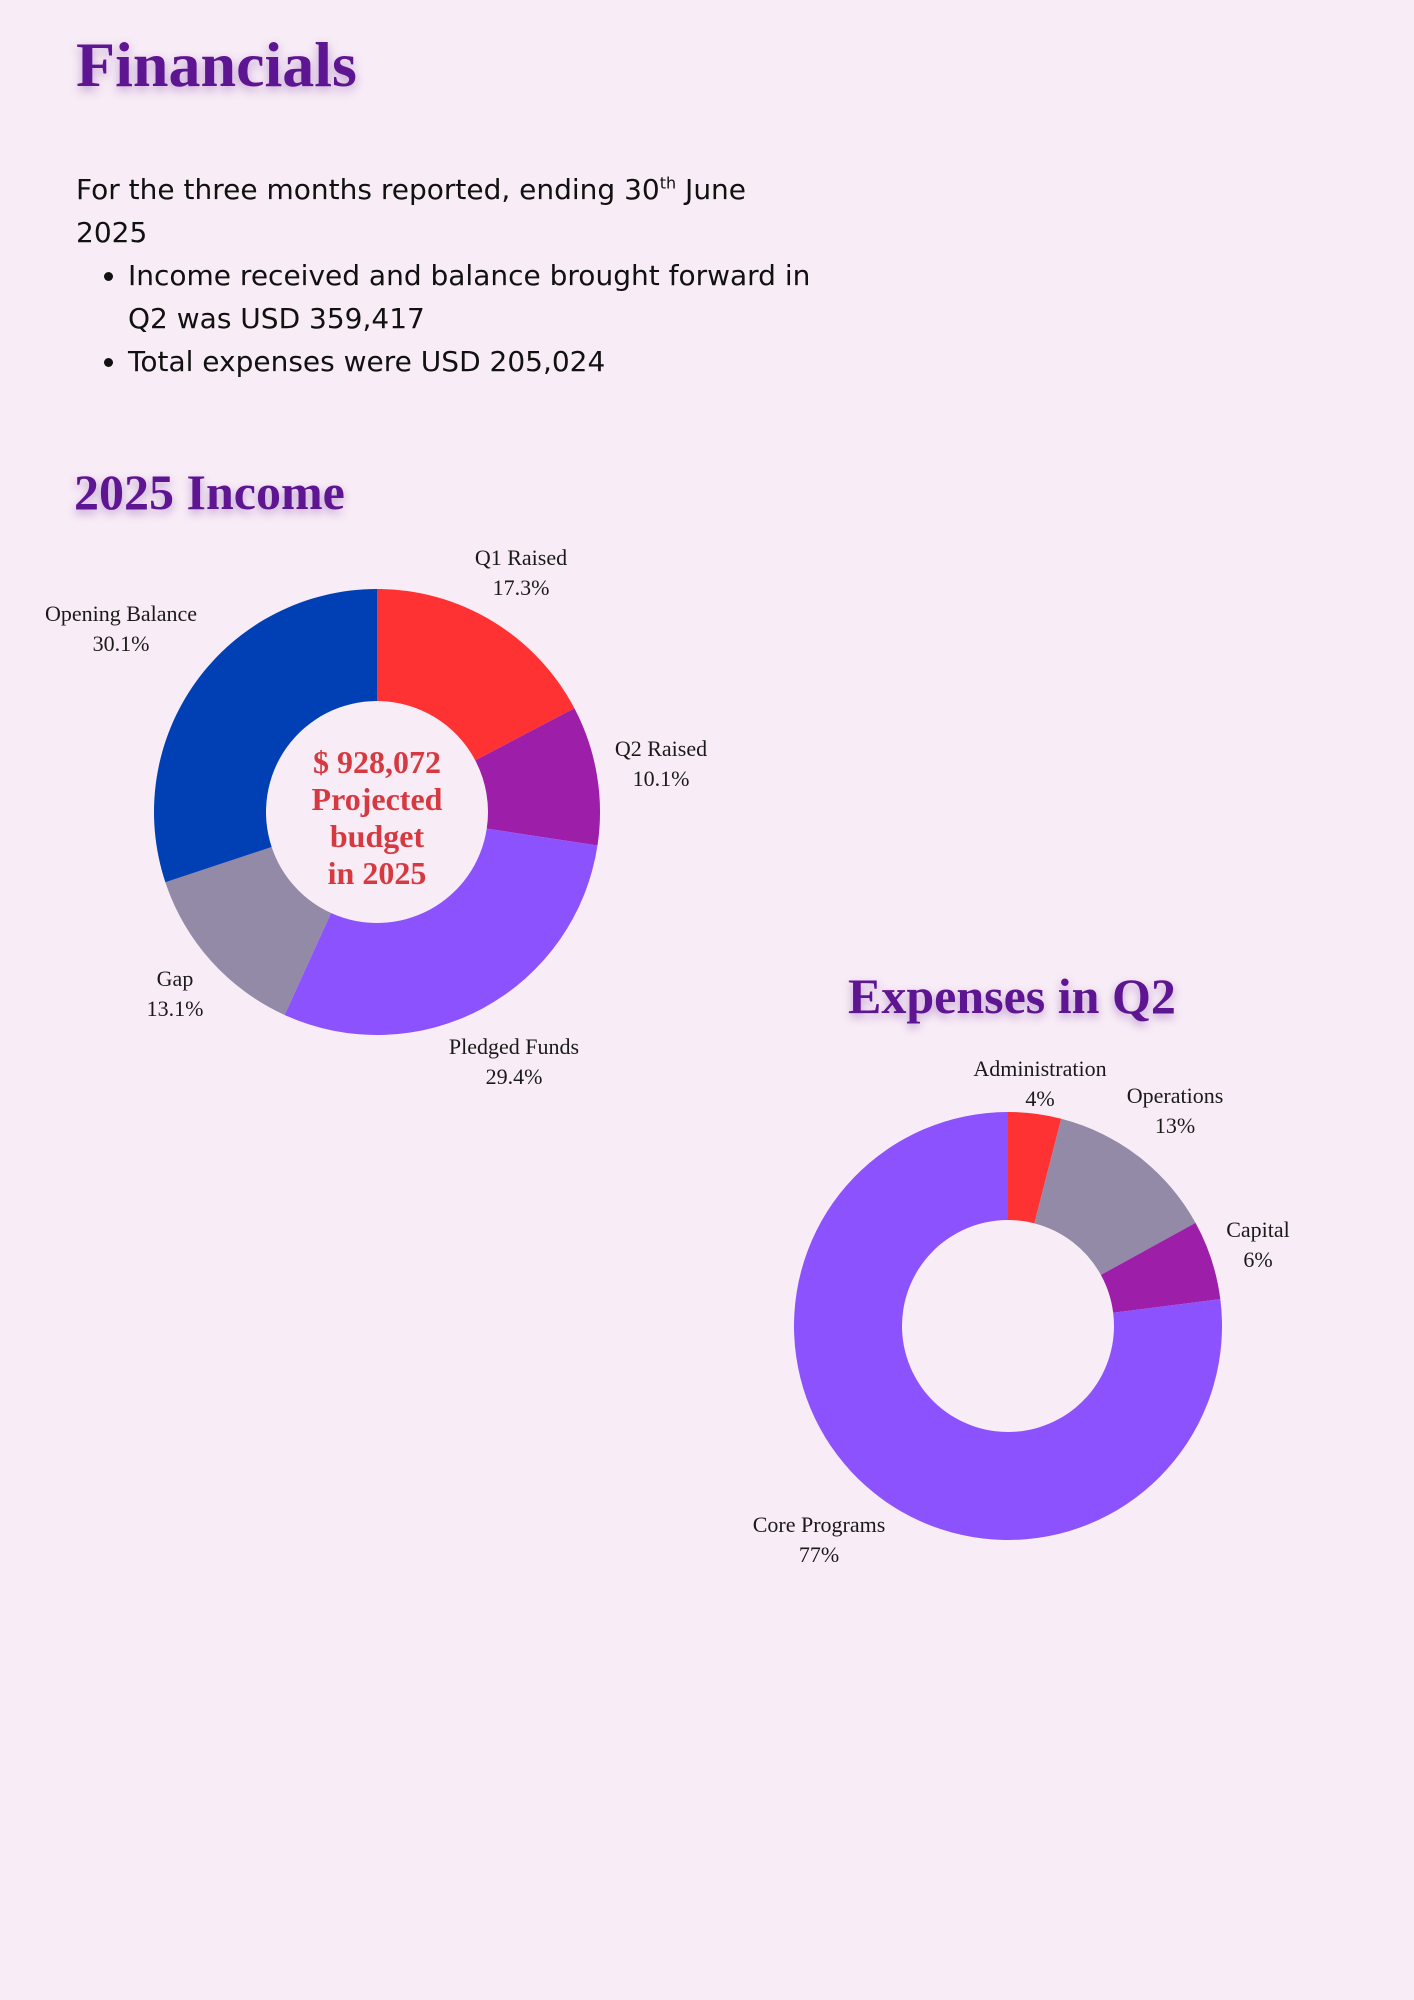 The height and width of the screenshot is (2000, 1414). I want to click on slice-administration, so click(1035, 1168).